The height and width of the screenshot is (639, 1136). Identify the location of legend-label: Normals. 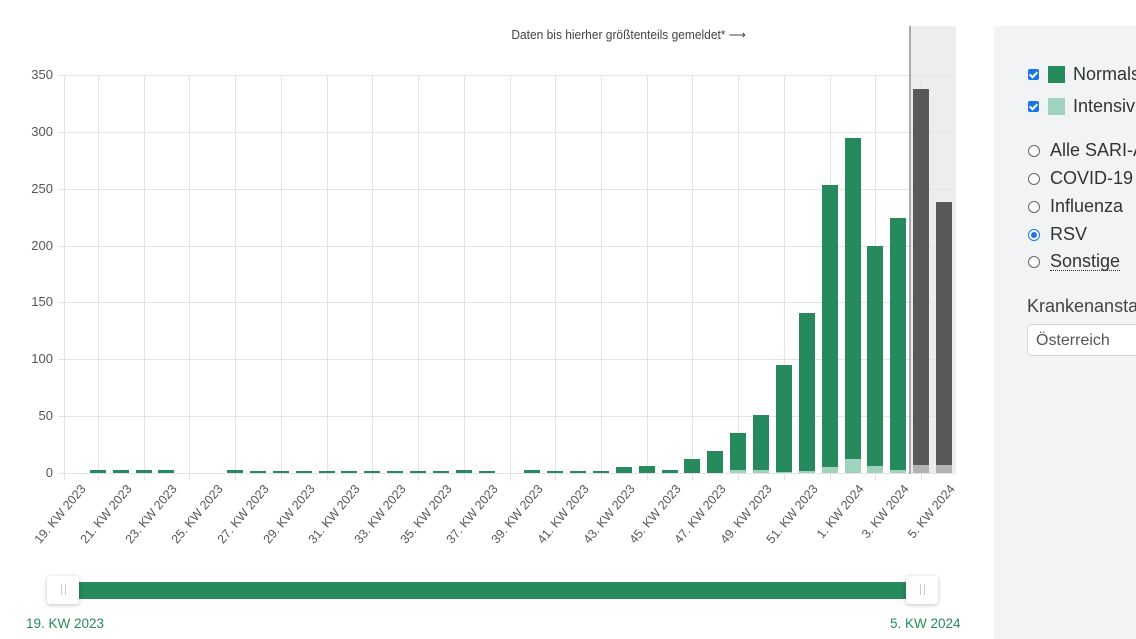
(1104, 74).